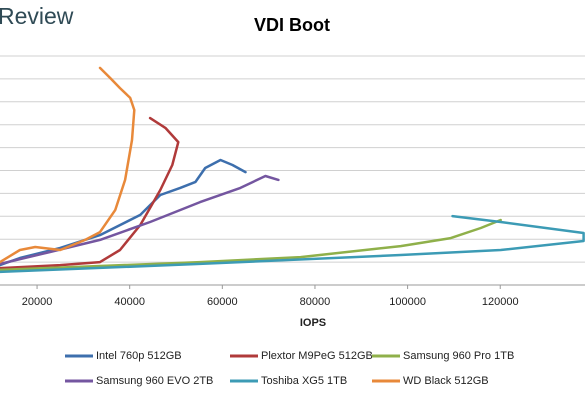  Describe the element at coordinates (37, 302) in the screenshot. I see `x-tick-label: 20000` at that location.